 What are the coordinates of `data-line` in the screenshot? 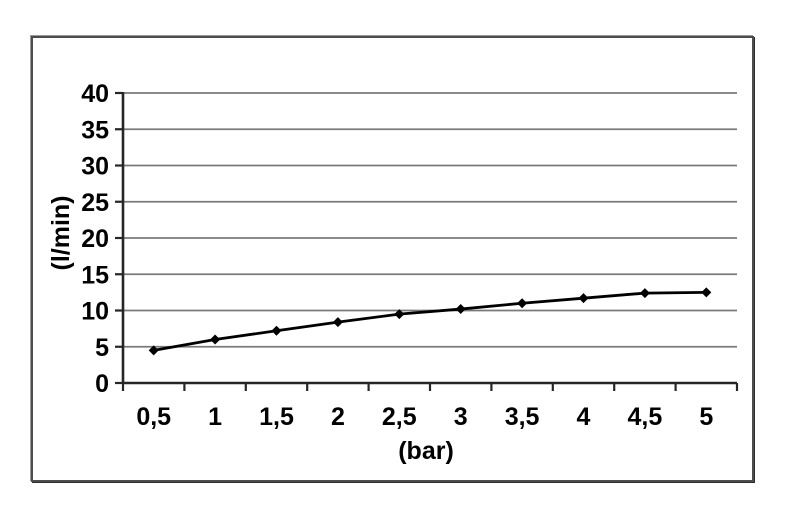 It's located at (430, 321).